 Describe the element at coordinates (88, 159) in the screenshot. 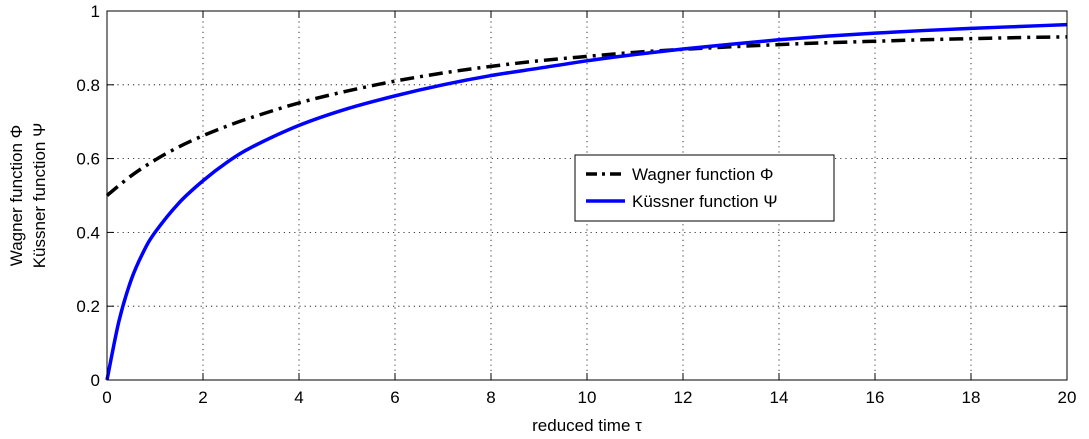

I see `y-tick-label: 0.6` at that location.